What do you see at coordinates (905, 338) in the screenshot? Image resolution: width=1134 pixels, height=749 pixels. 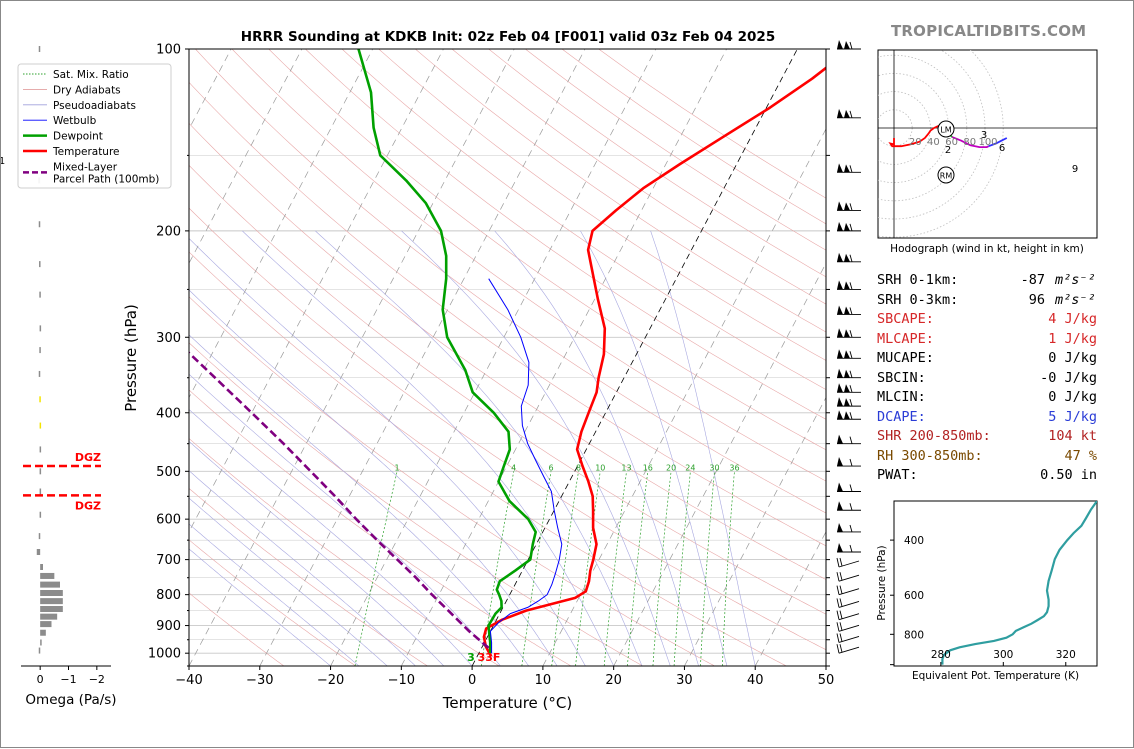 I see `index-label: MLCAPE:` at bounding box center [905, 338].